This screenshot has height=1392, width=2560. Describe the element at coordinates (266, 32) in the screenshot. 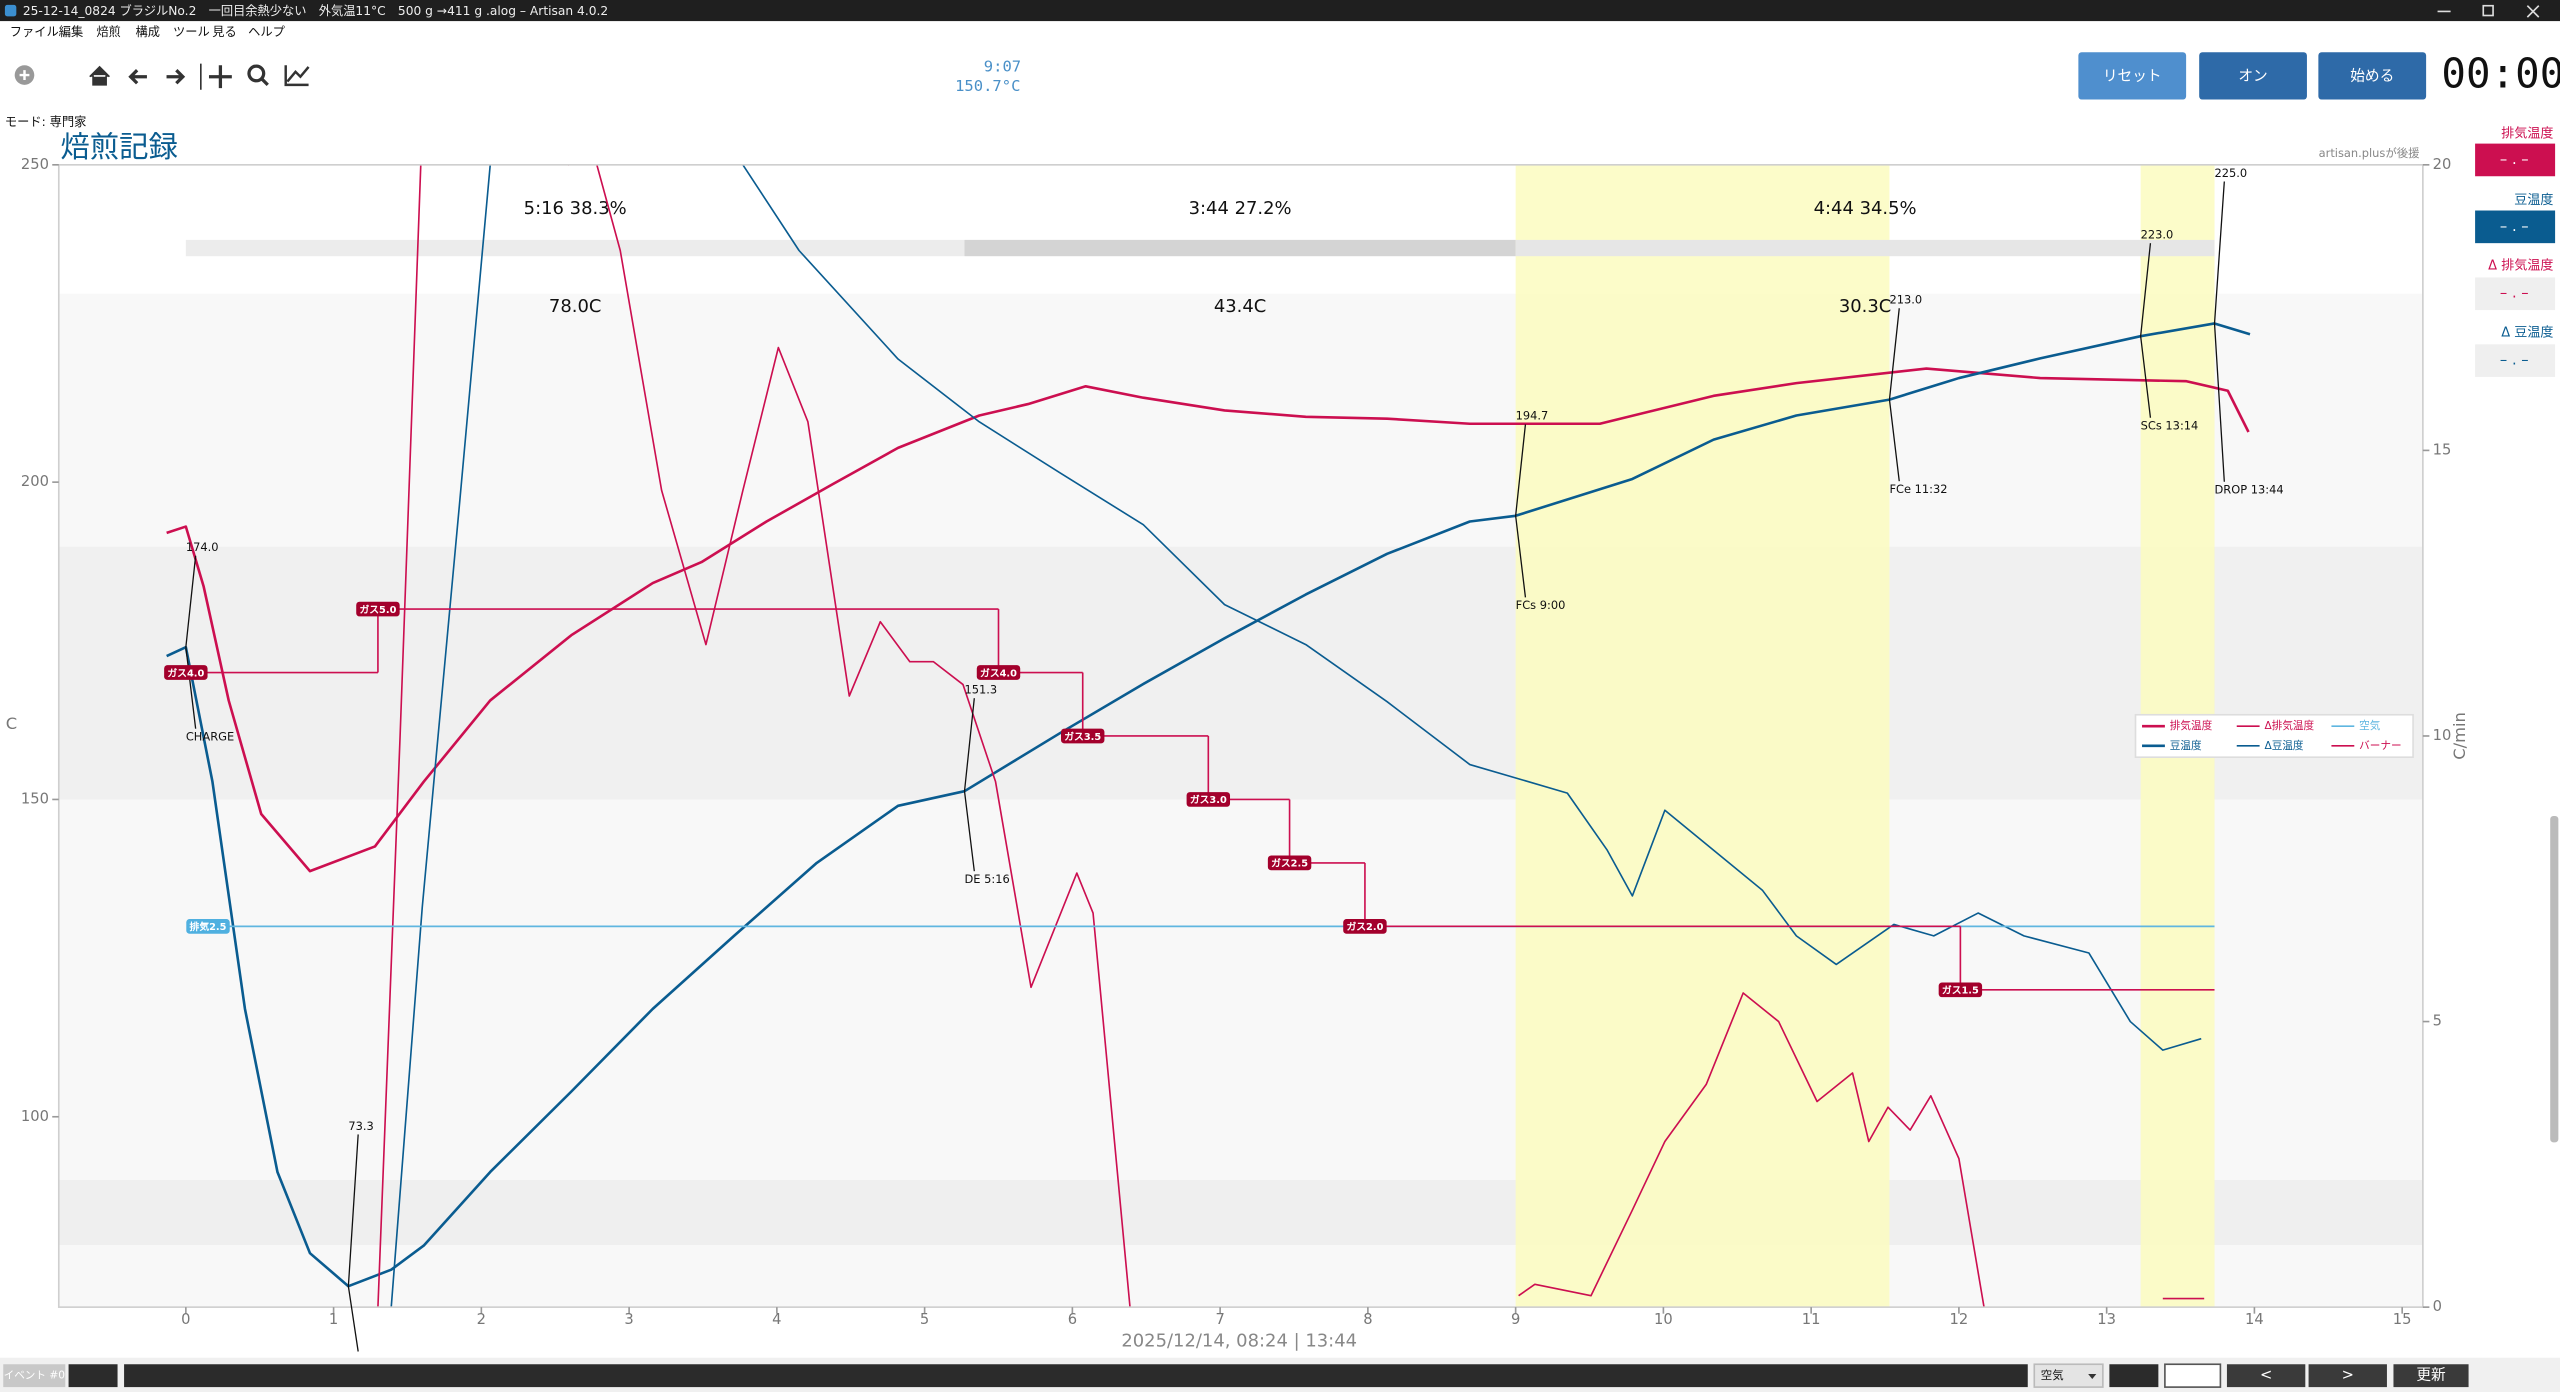

I see `menu-item: ヘルプ` at that location.